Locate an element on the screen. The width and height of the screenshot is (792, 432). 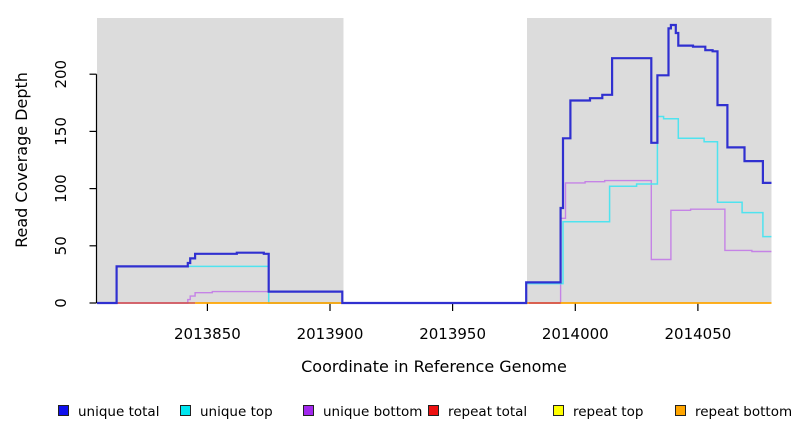
y-tick-label: 200 is located at coordinates (61, 74).